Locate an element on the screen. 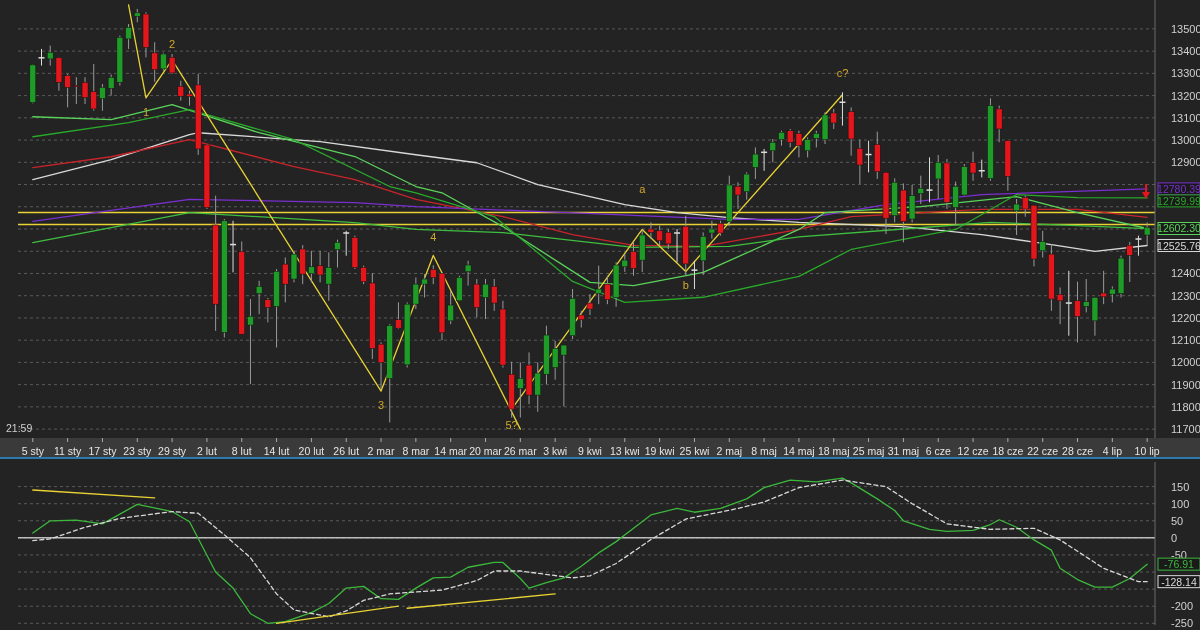  x-tick-label: 18 maj is located at coordinates (833, 451).